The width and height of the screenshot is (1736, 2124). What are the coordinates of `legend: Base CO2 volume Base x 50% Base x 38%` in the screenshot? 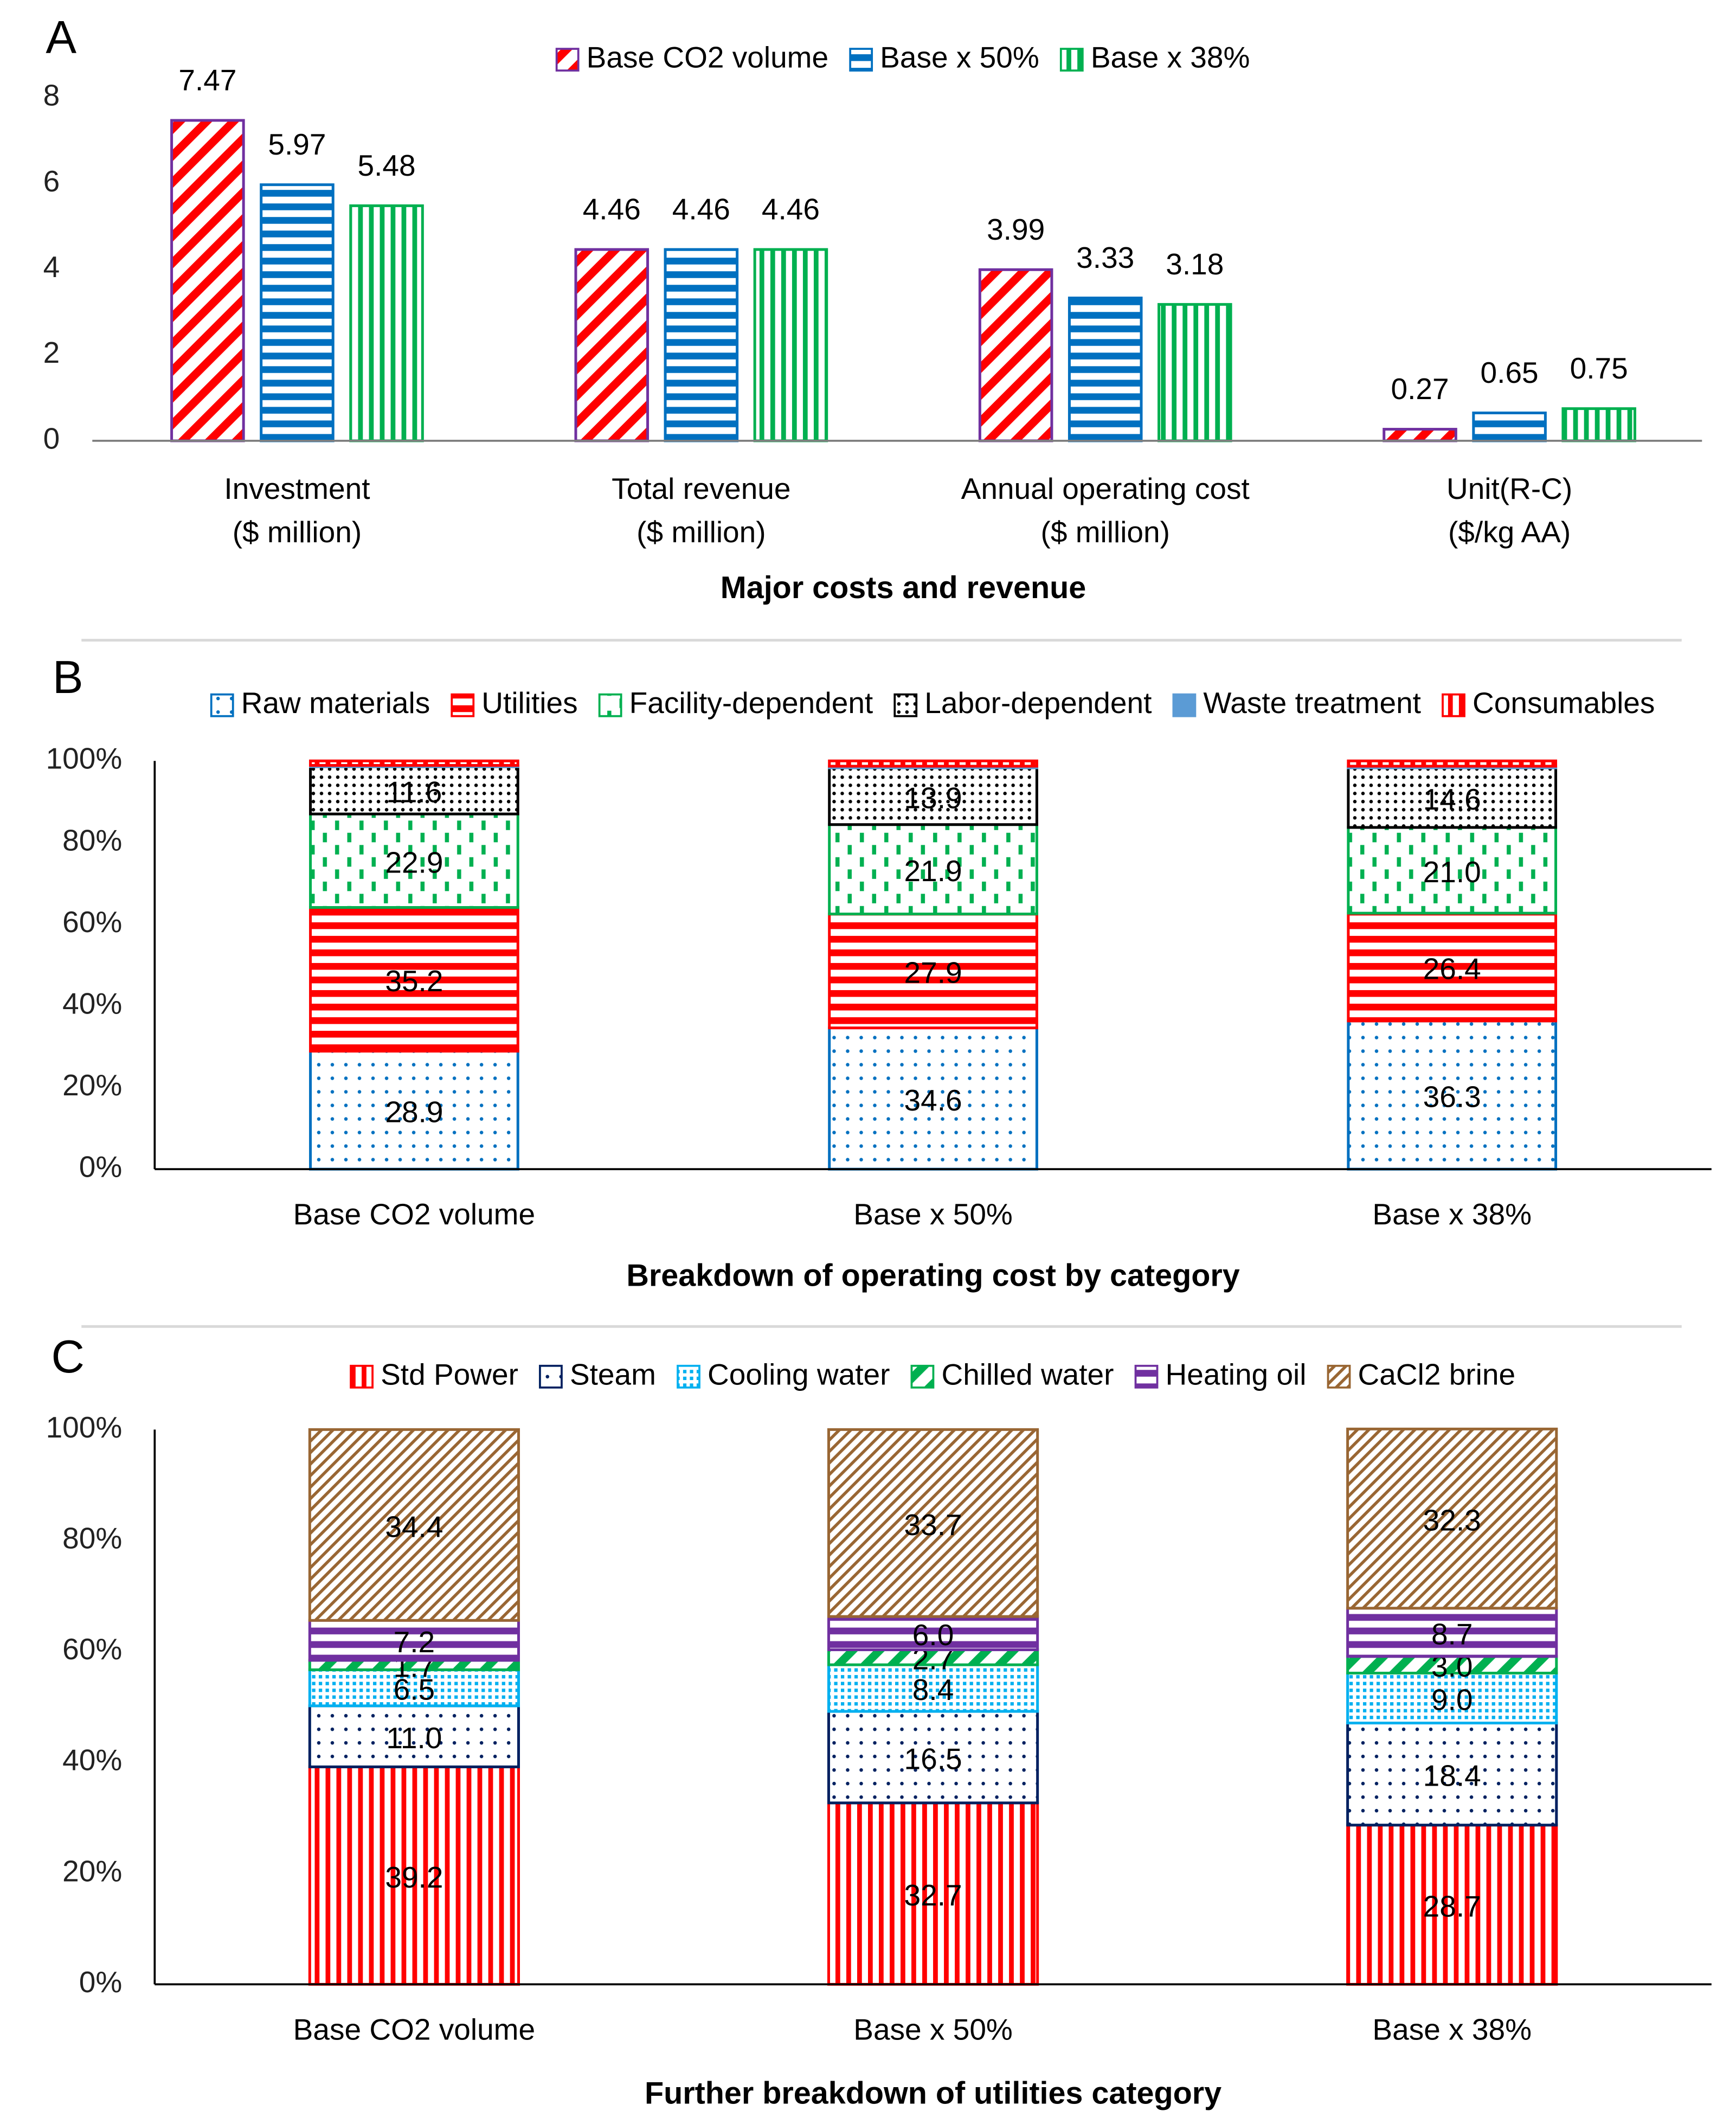 It's located at (902, 57).